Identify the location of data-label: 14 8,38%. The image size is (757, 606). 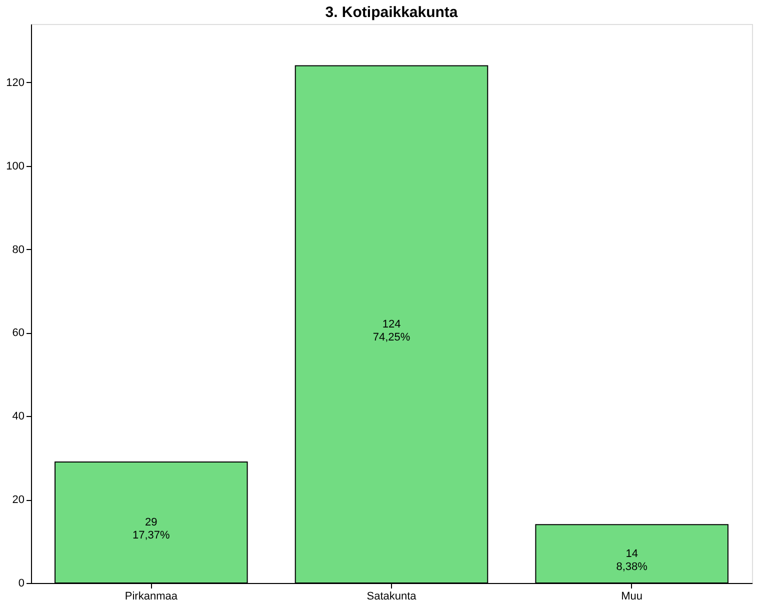
(632, 560).